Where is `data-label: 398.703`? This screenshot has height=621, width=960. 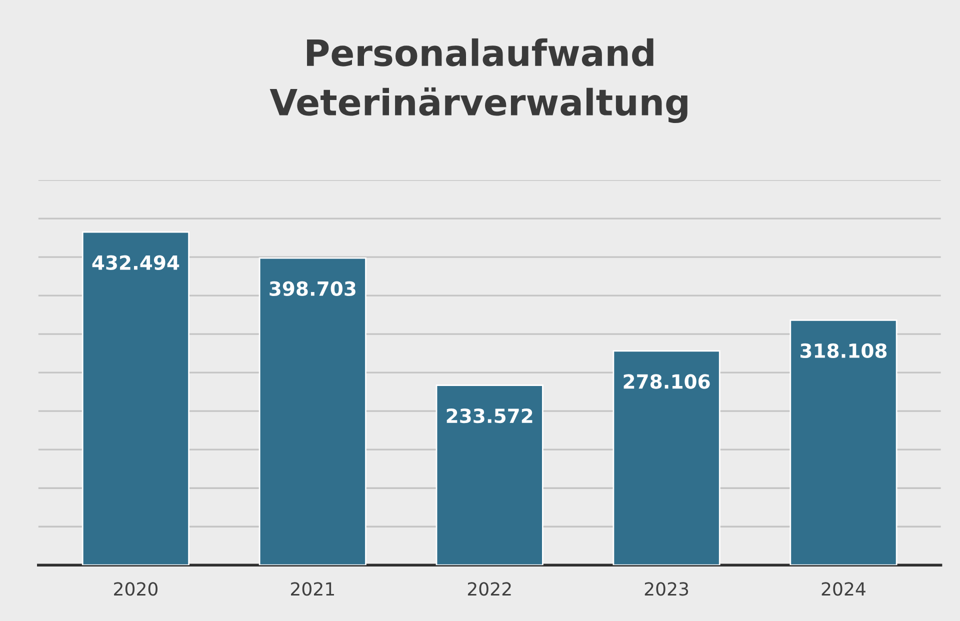 data-label: 398.703 is located at coordinates (313, 288).